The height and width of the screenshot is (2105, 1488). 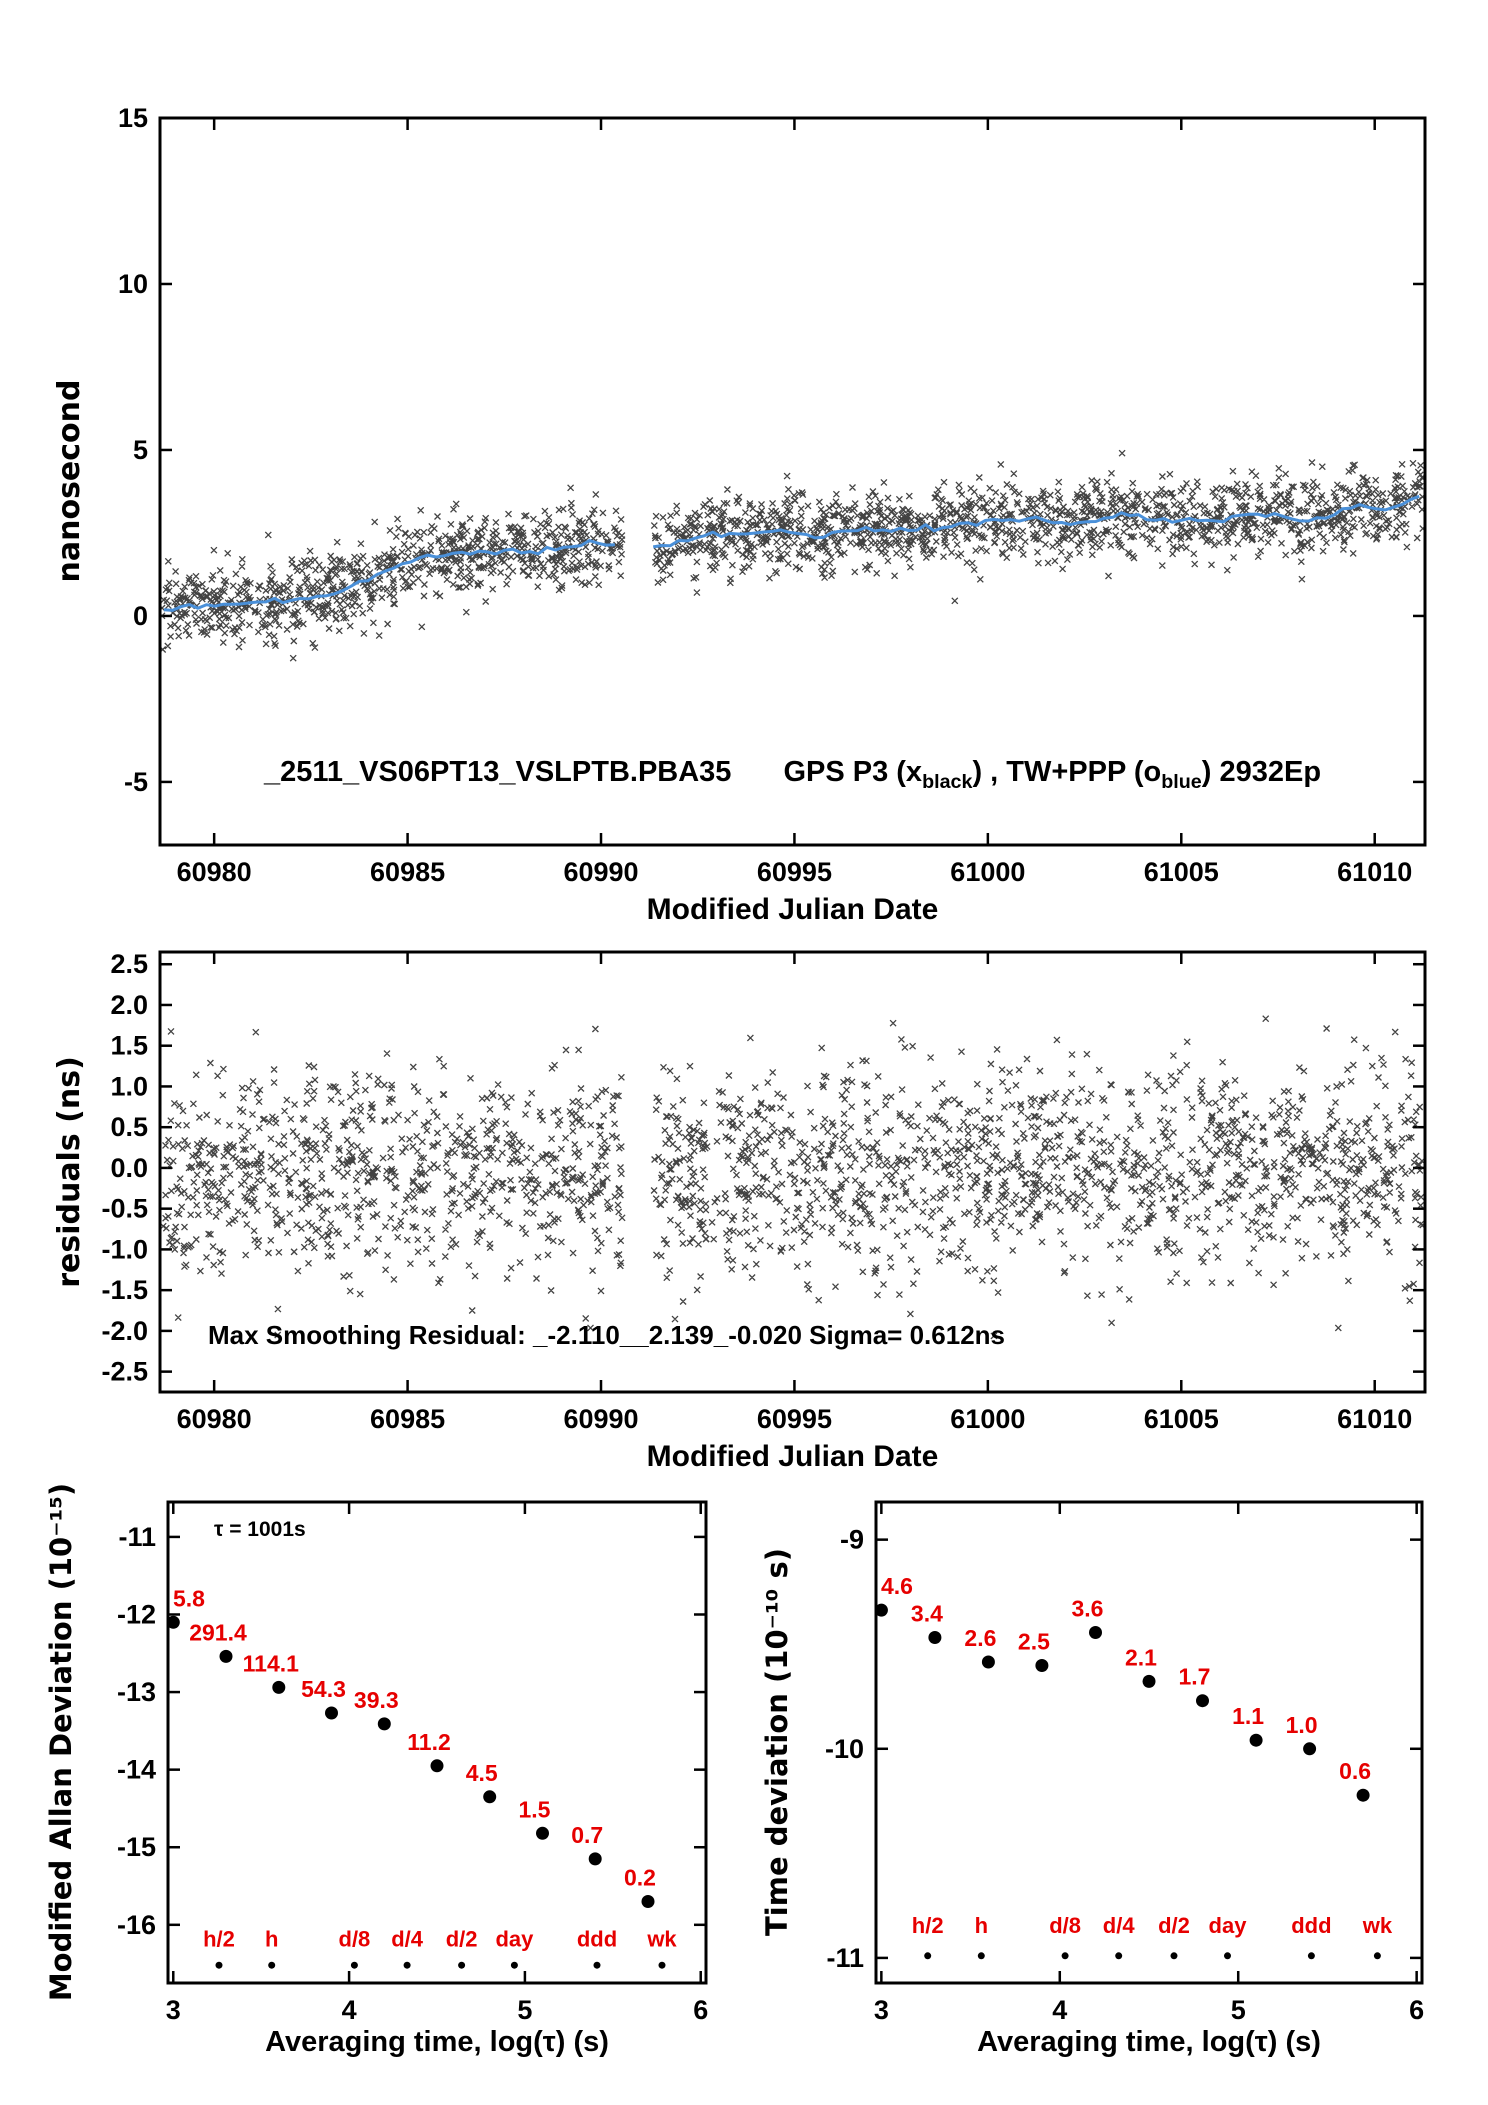 I want to click on svg-text: 1.7, so click(x=1195, y=1677).